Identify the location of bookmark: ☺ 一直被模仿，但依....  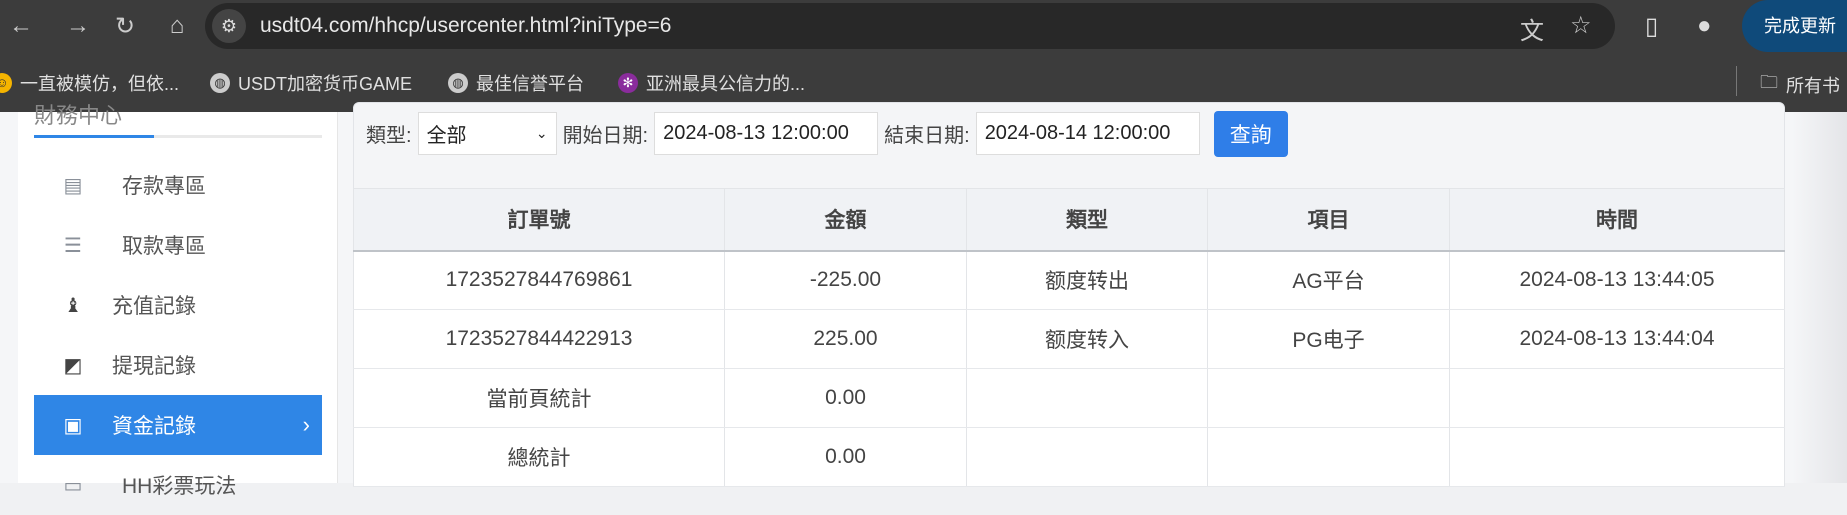
(89, 83).